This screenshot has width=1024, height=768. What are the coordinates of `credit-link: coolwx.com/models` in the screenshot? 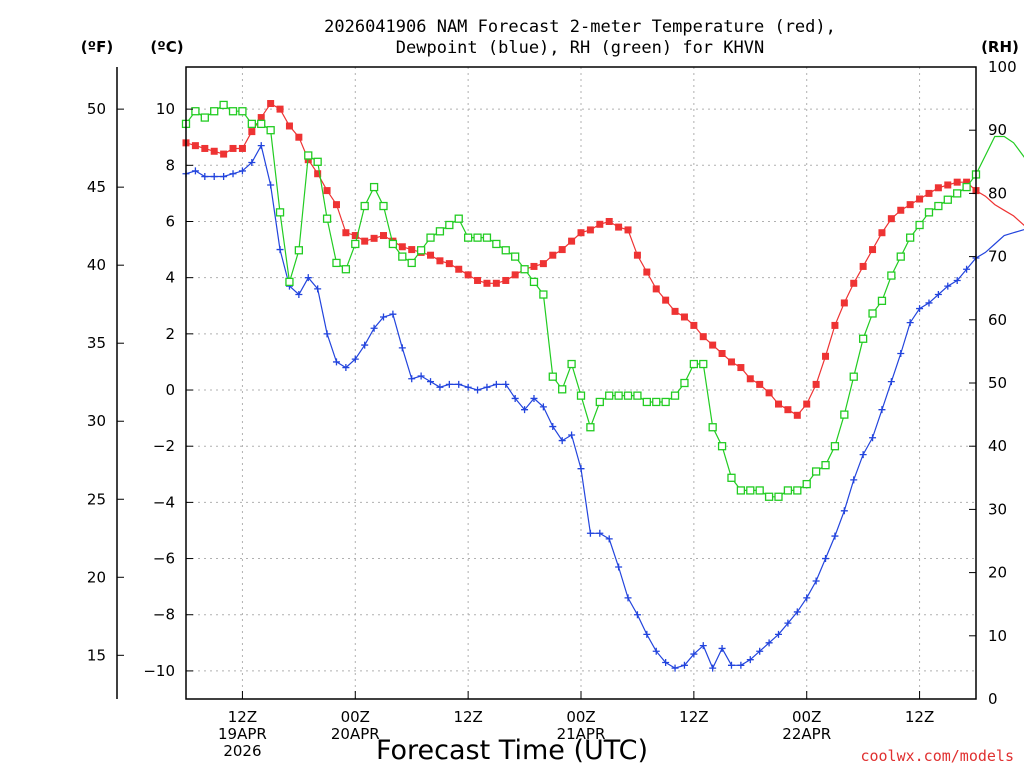 It's located at (937, 756).